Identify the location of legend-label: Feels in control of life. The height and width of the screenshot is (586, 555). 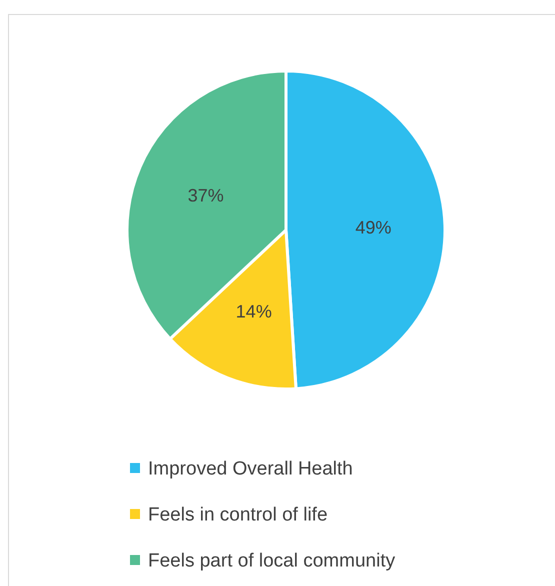
(238, 515).